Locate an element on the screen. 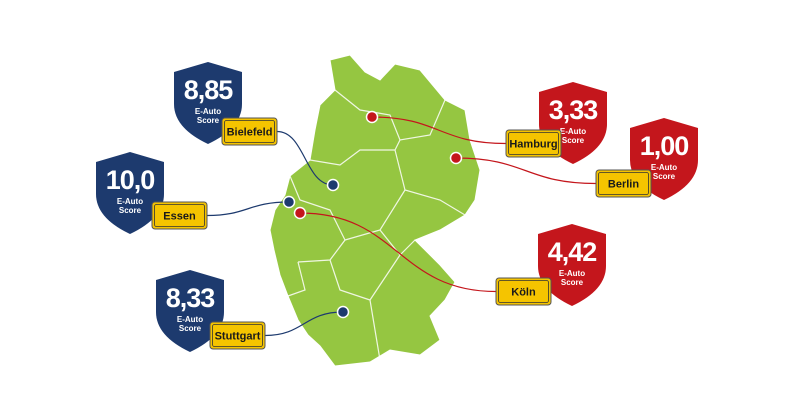 The image size is (800, 400). score: 8,33 is located at coordinates (191, 298).